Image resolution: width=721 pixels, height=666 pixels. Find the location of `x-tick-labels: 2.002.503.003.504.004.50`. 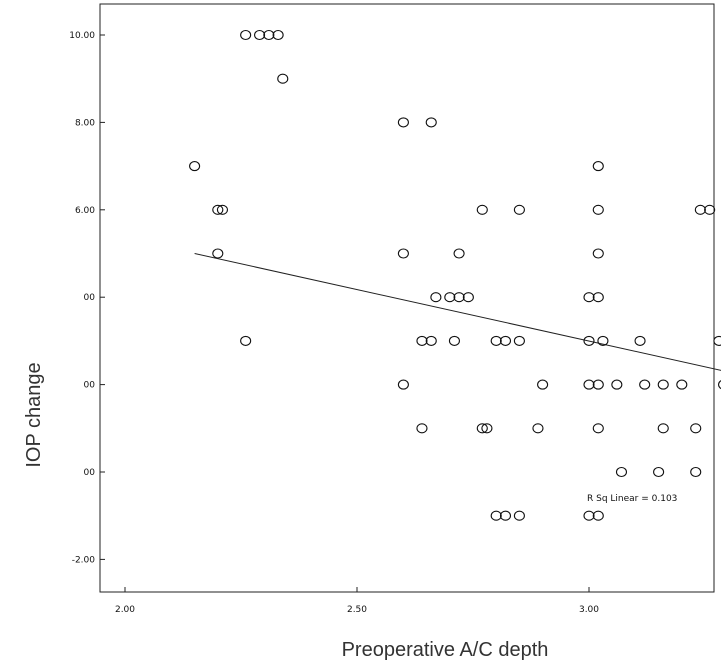

x-tick-labels: 2.002.503.003.504.004.50 is located at coordinates (357, 610).